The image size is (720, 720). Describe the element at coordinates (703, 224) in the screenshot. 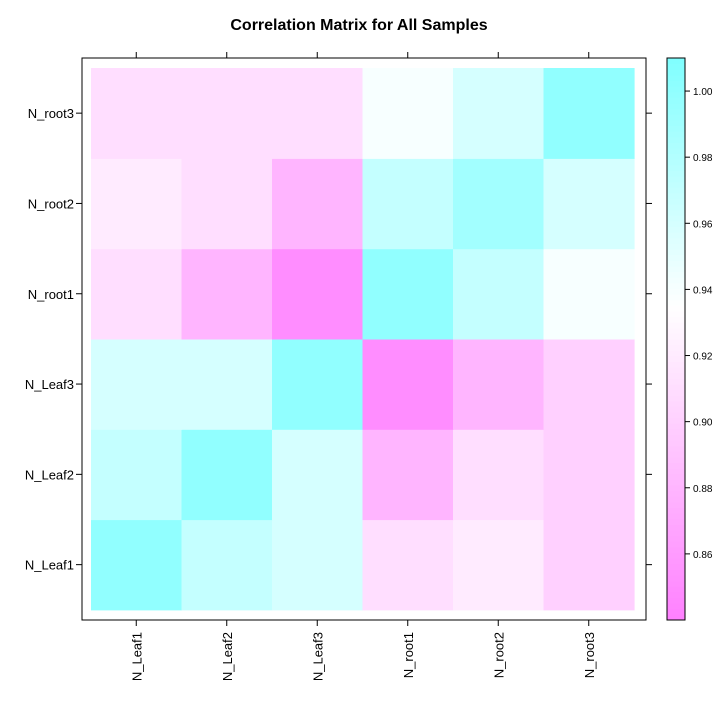

I see `colorbar-tick-label: 0.96` at that location.